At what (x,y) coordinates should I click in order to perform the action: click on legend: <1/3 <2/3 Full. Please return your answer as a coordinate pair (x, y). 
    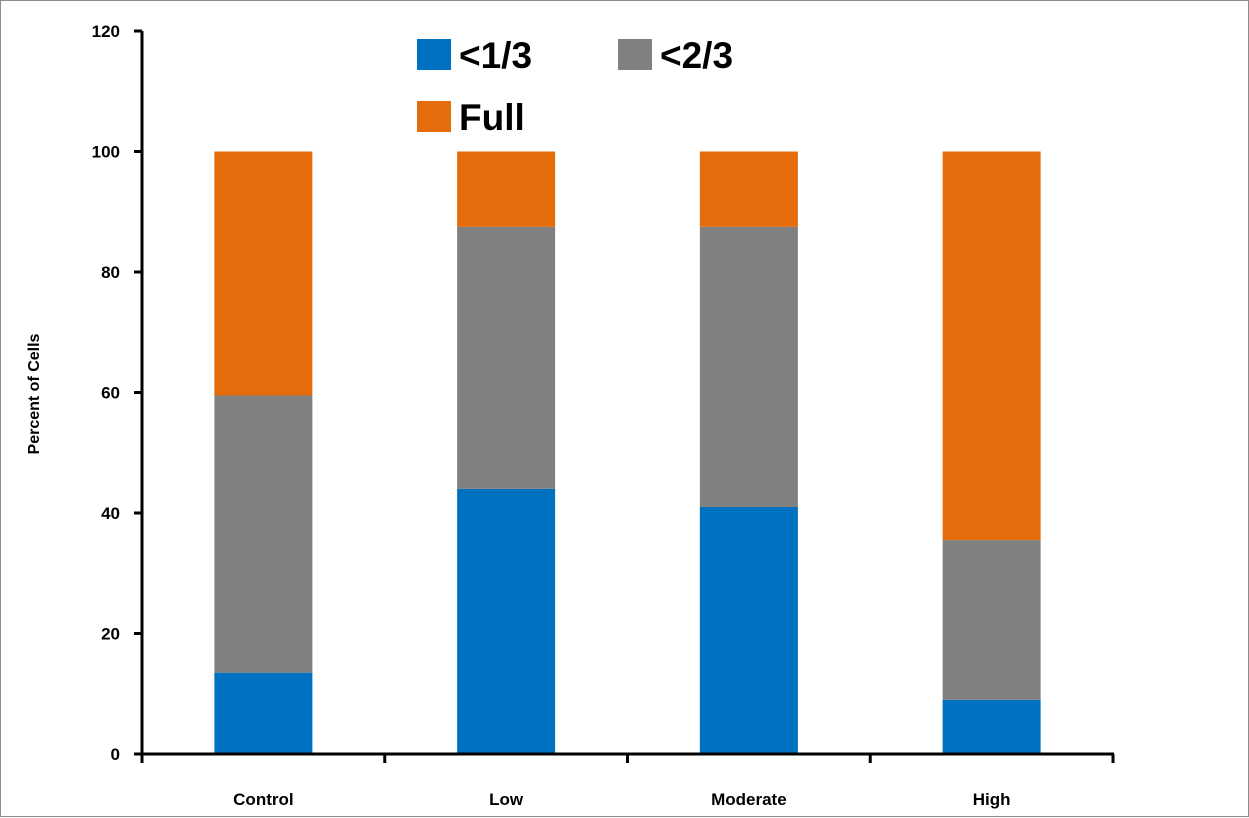
    Looking at the image, I should click on (575, 86).